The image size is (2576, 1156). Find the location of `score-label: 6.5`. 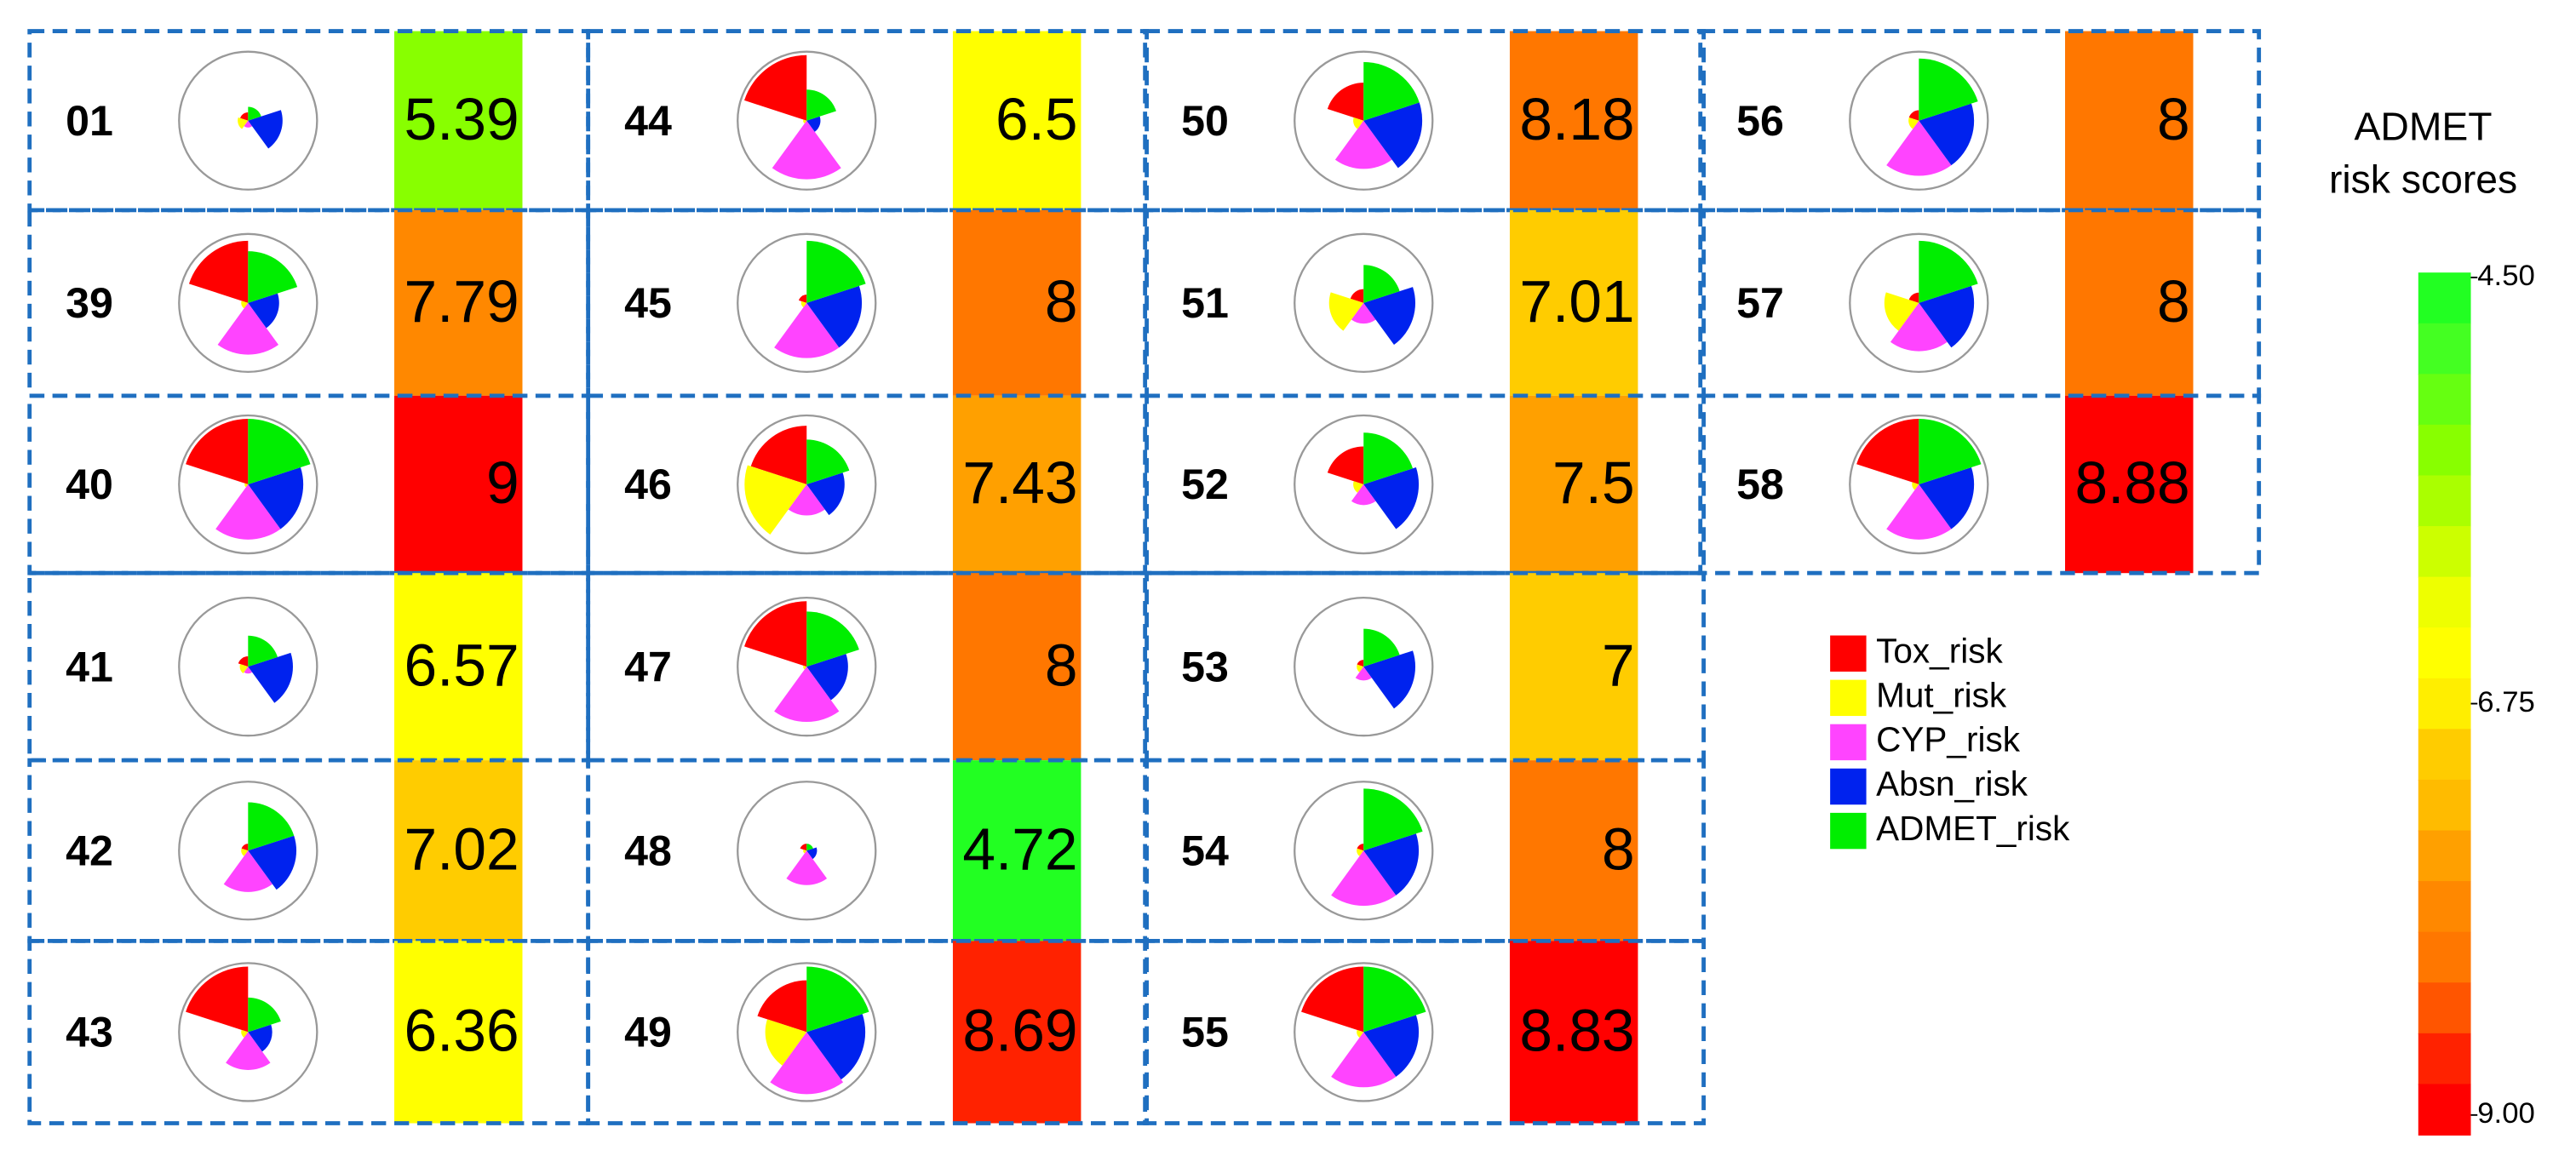

score-label: 6.5 is located at coordinates (1036, 119).